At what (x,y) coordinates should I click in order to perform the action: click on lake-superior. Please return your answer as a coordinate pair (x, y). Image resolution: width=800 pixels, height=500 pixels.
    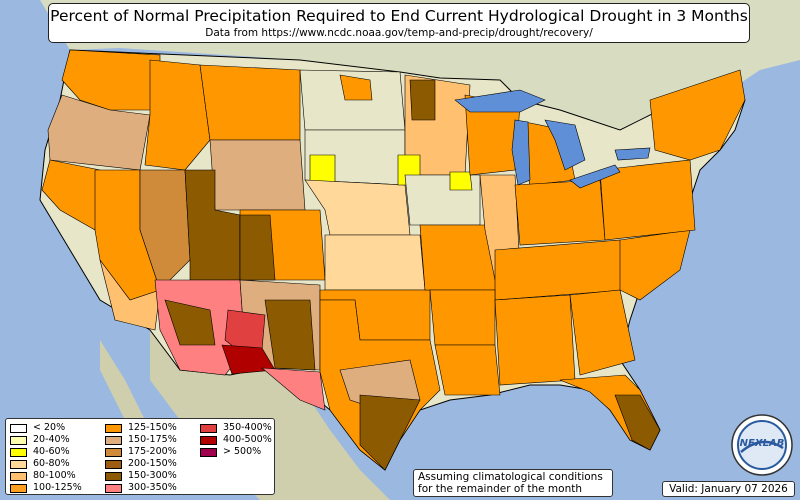
    Looking at the image, I should click on (500, 101).